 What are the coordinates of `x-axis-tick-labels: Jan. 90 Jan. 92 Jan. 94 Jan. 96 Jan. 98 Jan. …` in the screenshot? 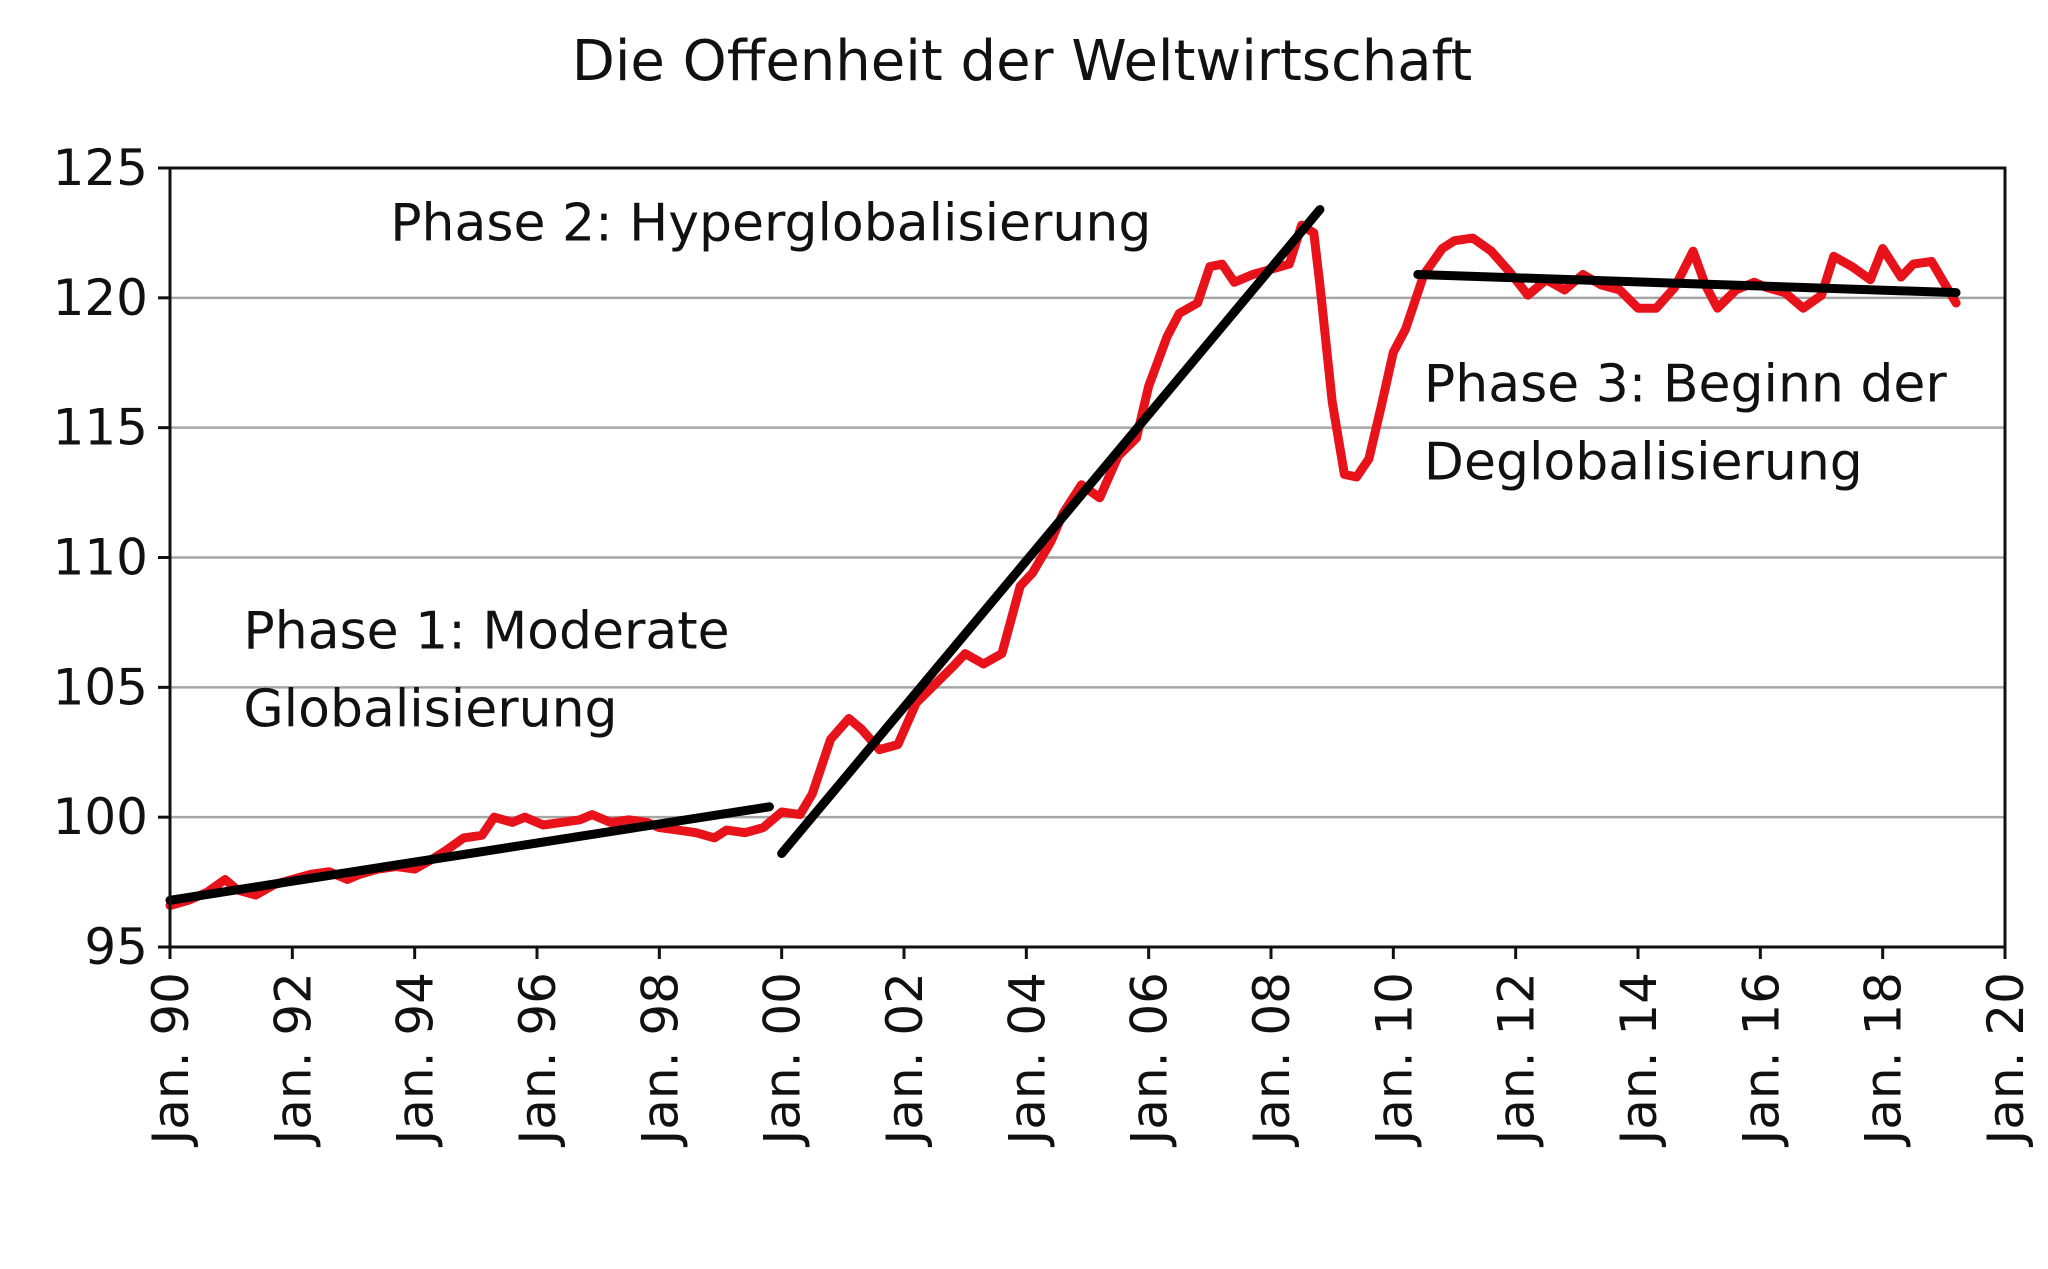 It's located at (1088, 1047).